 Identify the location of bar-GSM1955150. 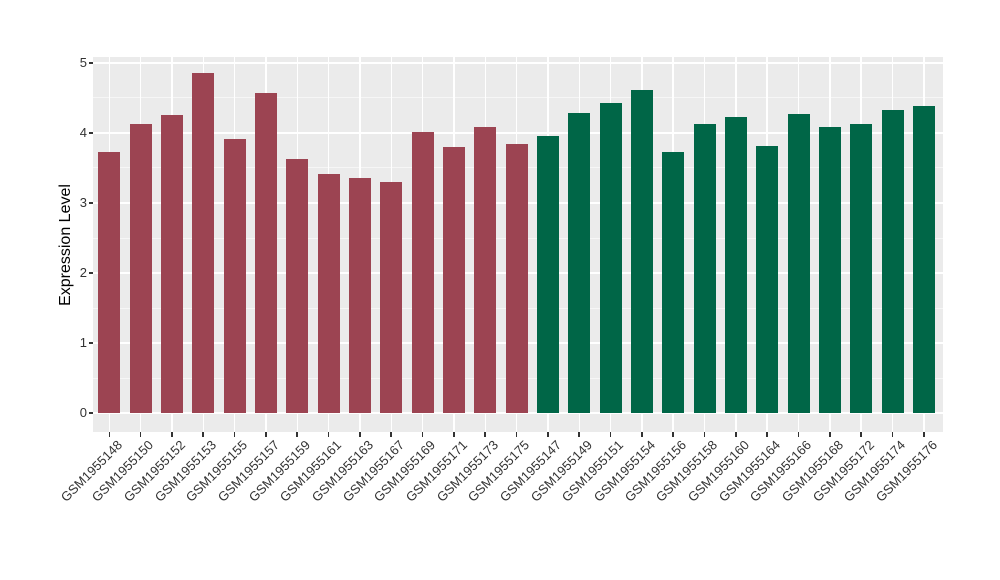
(140, 269).